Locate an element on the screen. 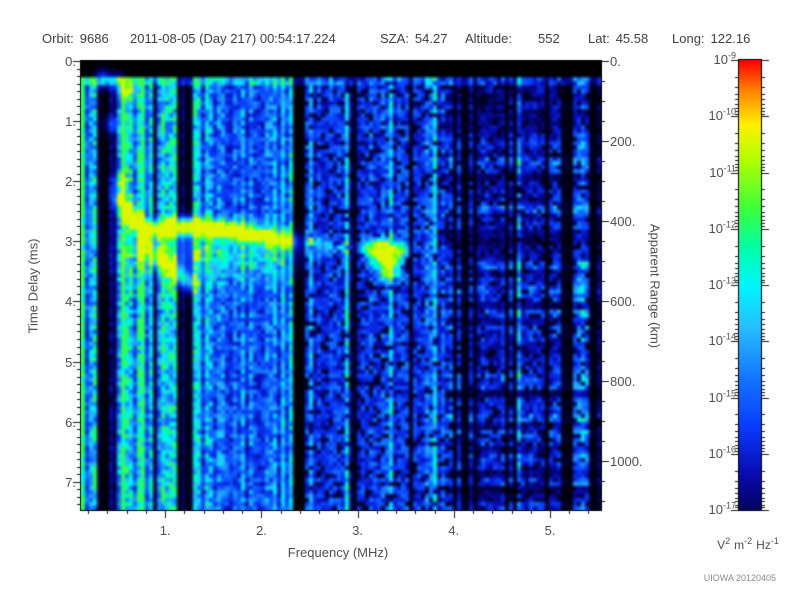 The width and height of the screenshot is (800, 600). colorbar-unit-label: V2 m-2 Hz-1 is located at coordinates (748, 544).